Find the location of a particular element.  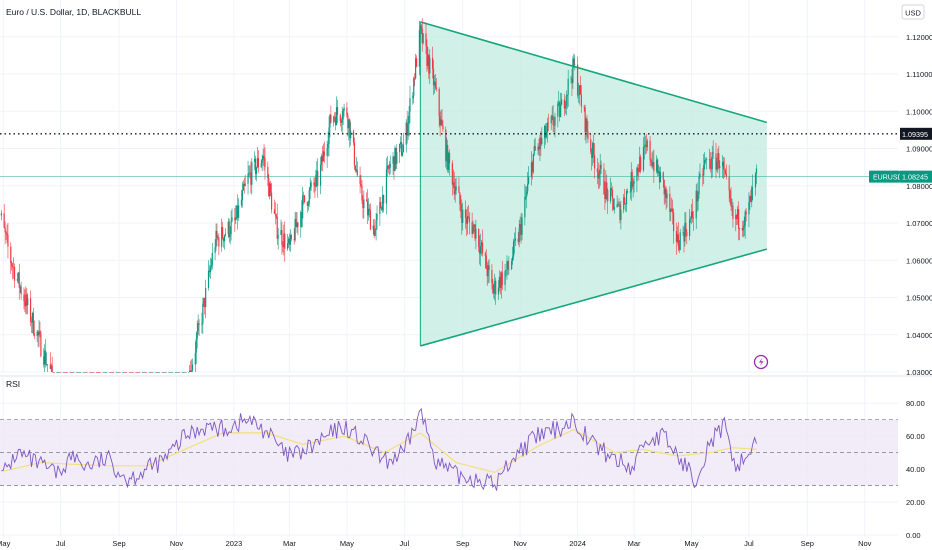

price-axis-label: 1.05000 is located at coordinates (919, 298).